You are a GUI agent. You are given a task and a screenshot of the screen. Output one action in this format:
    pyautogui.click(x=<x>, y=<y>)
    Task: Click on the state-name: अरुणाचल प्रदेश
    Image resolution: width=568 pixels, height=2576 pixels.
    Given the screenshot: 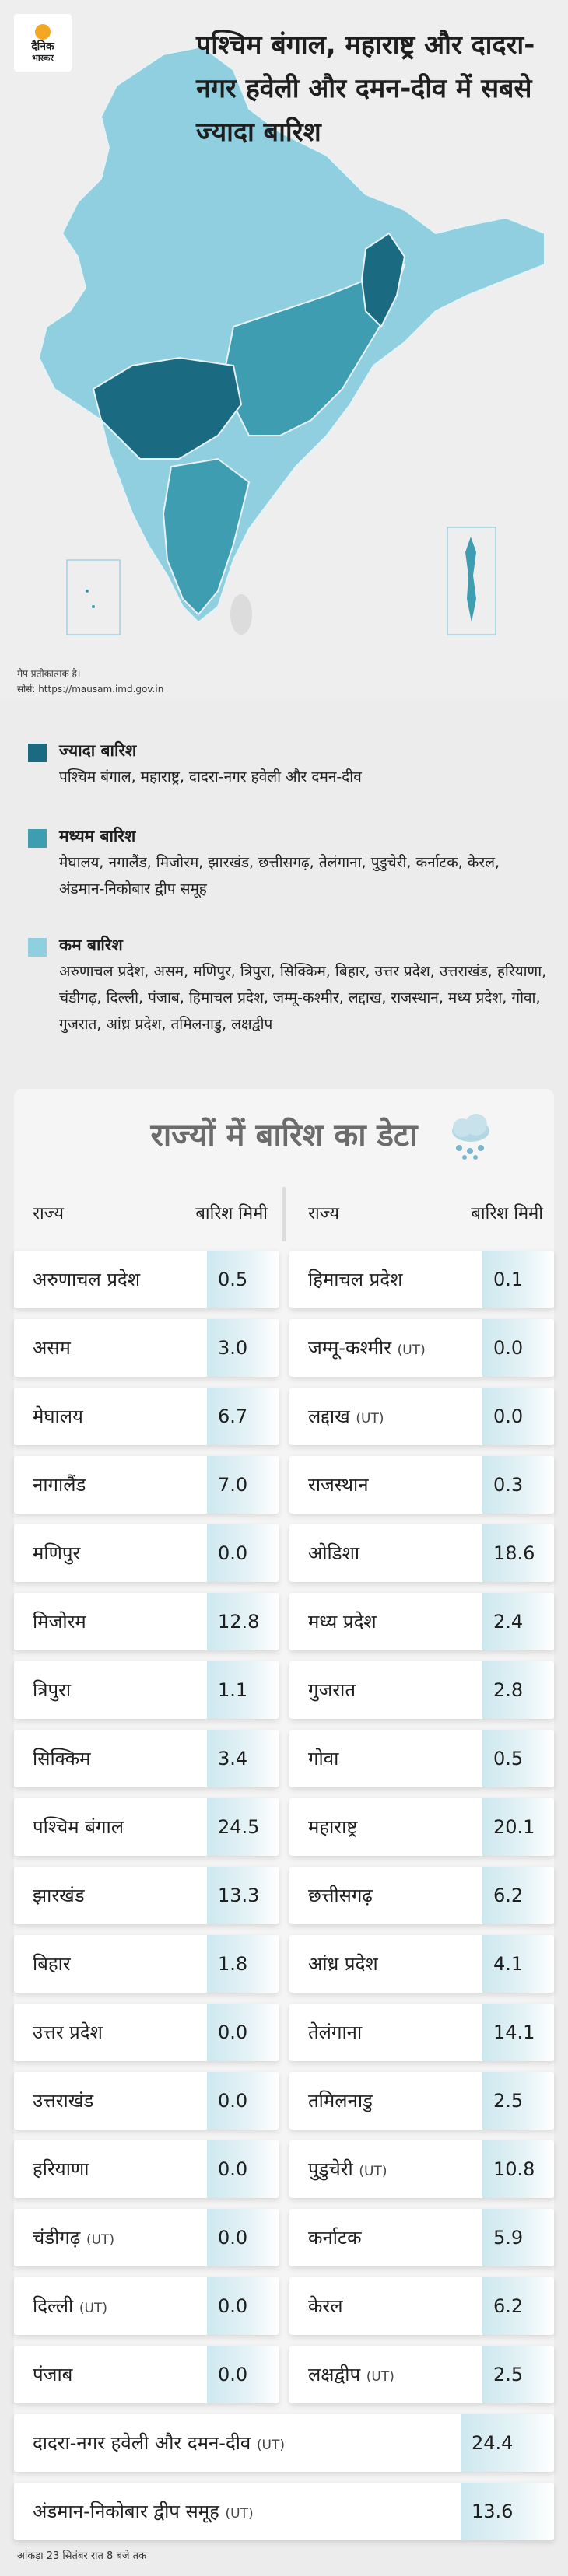 What is the action you would take?
    pyautogui.click(x=86, y=1279)
    